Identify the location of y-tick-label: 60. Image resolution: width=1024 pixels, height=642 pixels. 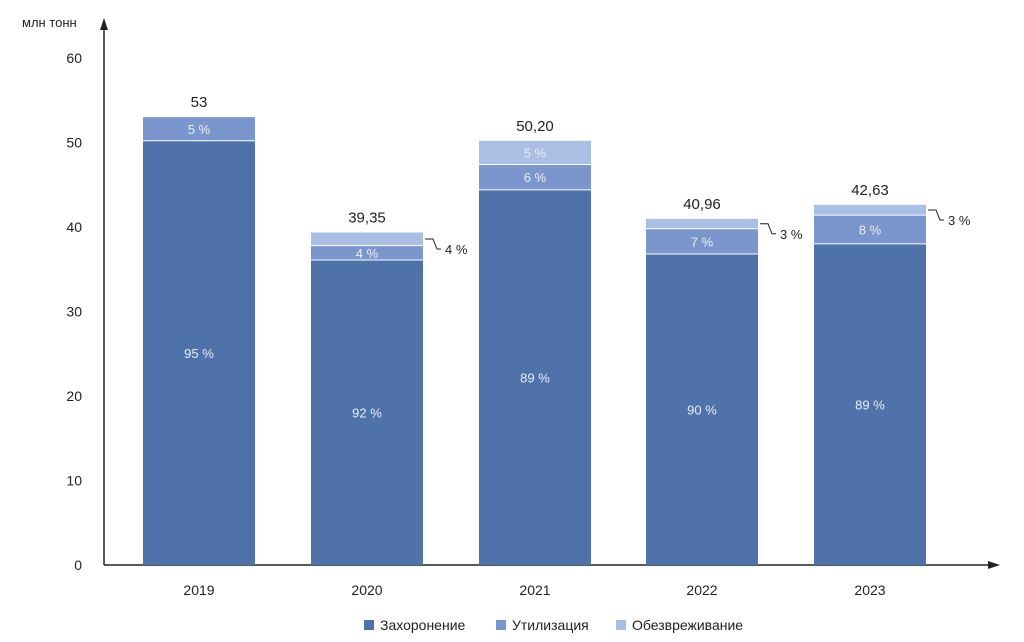
(74, 58).